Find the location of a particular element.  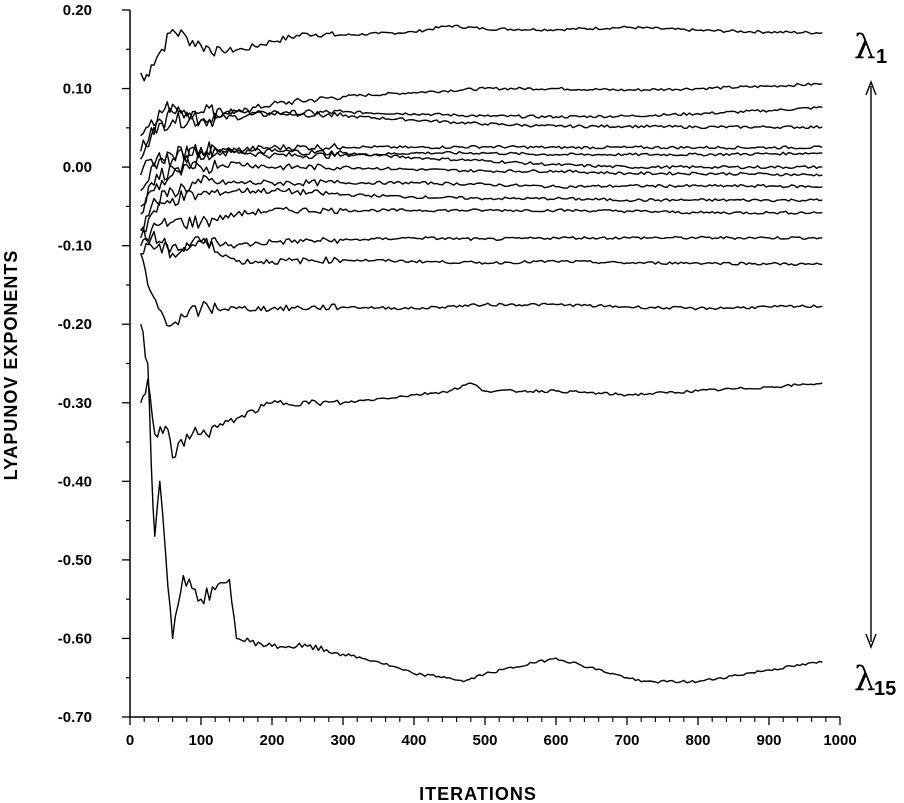

lambda-1-label: λ 1 is located at coordinates (870, 47).